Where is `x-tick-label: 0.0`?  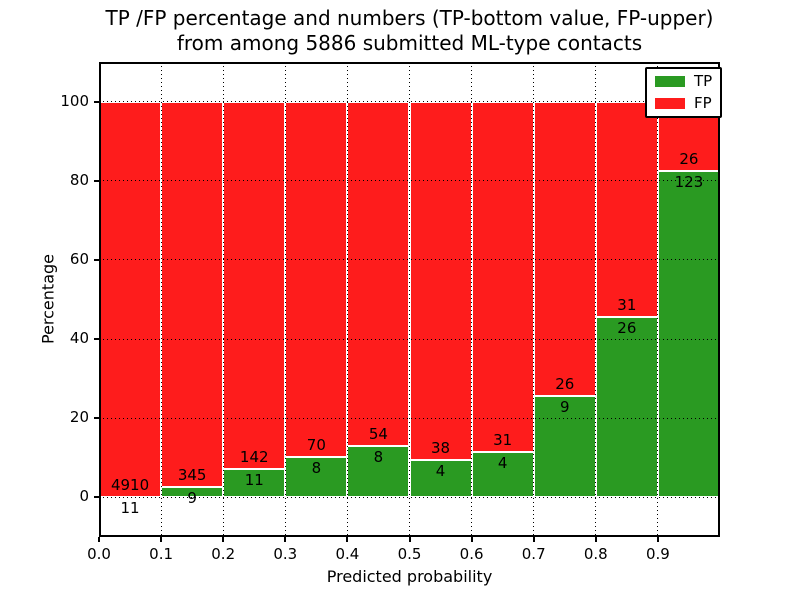 x-tick-label: 0.0 is located at coordinates (99, 554).